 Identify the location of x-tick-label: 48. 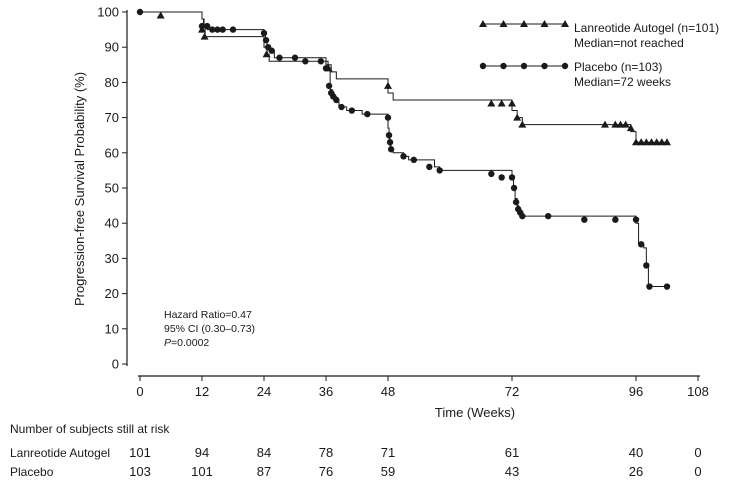
(388, 391).